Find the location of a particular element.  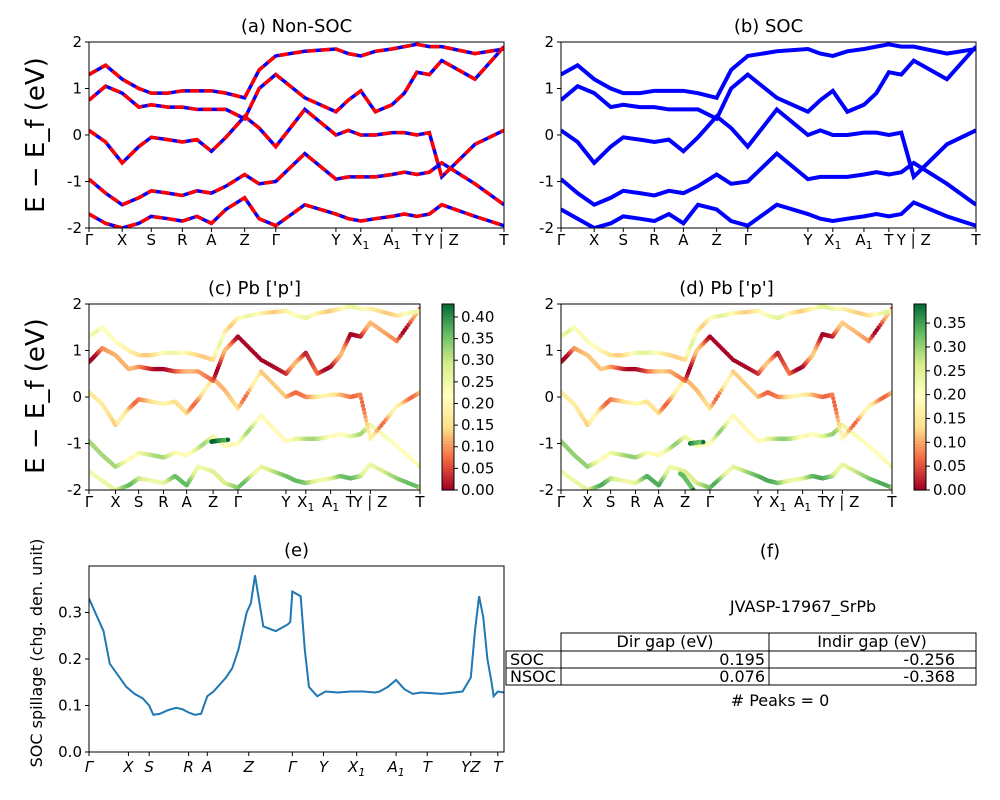

y-tick-label: 0.1 is located at coordinates (70, 706).